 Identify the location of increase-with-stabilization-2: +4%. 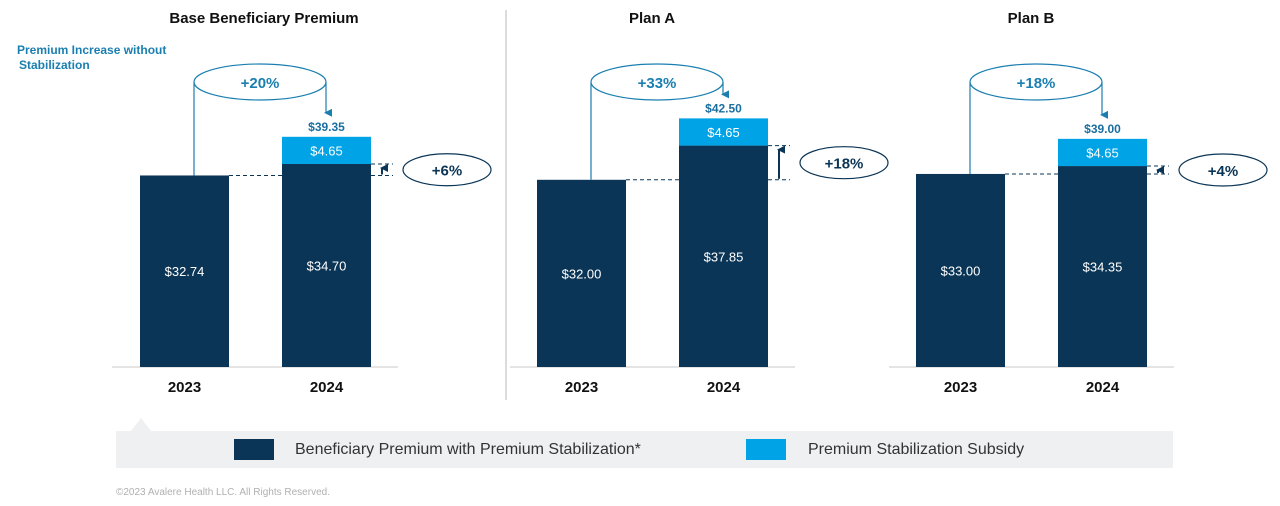
(1223, 171).